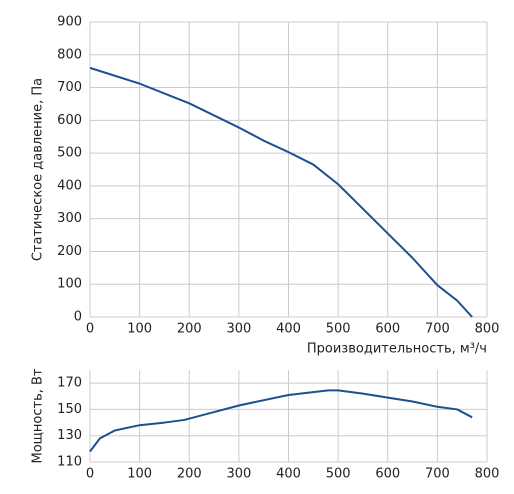  What do you see at coordinates (69, 153) in the screenshot?
I see `y-tick-label: 500` at bounding box center [69, 153].